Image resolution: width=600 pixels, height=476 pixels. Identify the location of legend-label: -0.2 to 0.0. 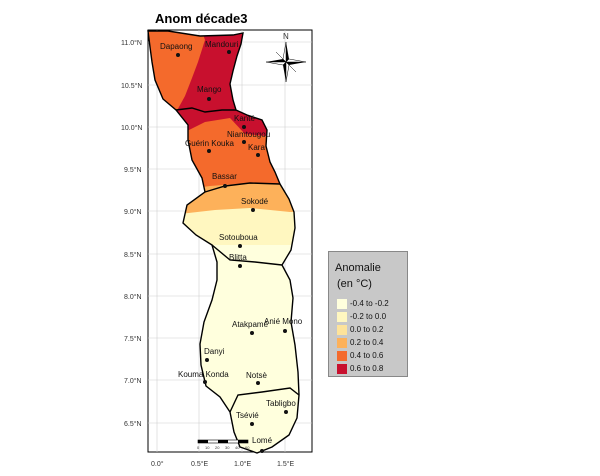
(368, 316).